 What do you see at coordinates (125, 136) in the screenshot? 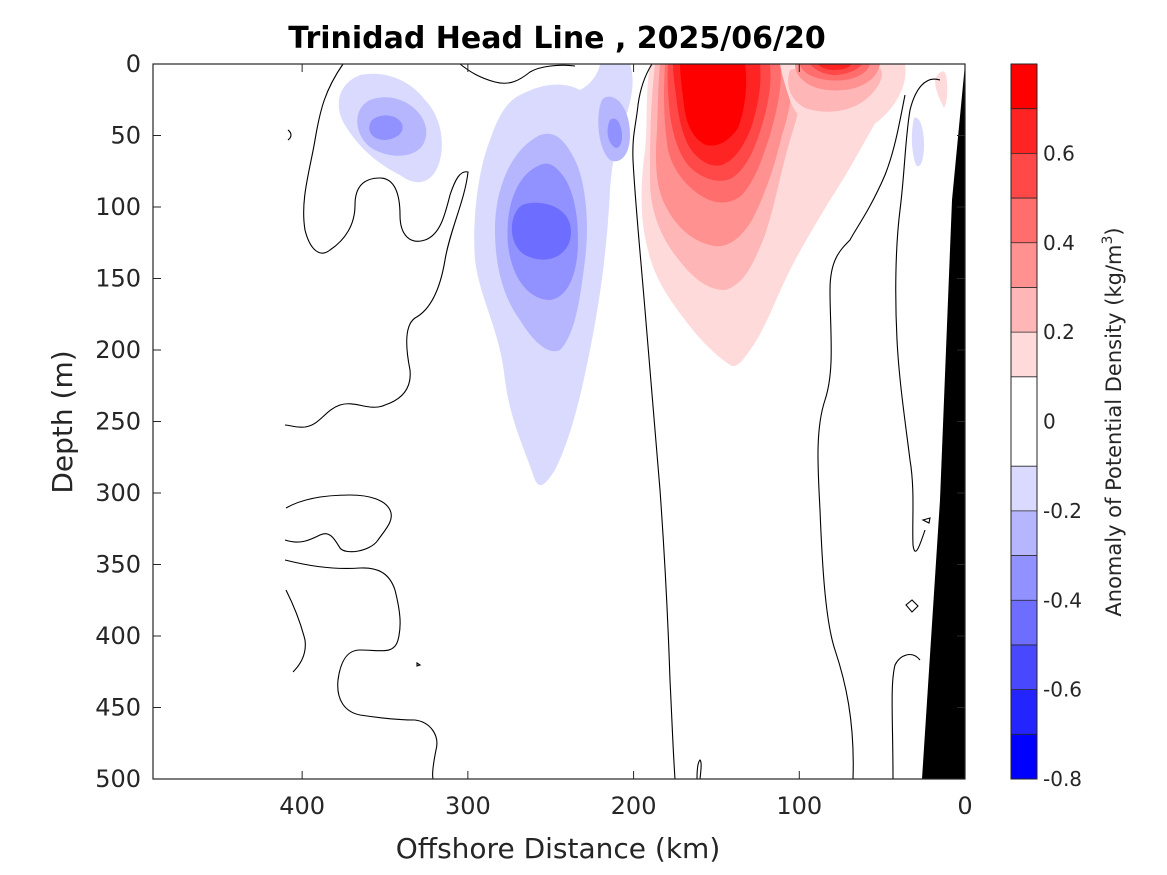
I see `y-tick-label: 50` at bounding box center [125, 136].